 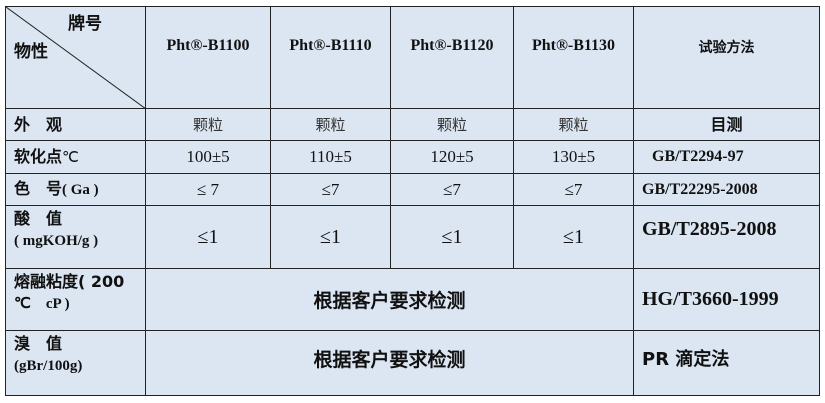 What do you see at coordinates (31, 52) in the screenshot?
I see `property-label: 物性` at bounding box center [31, 52].